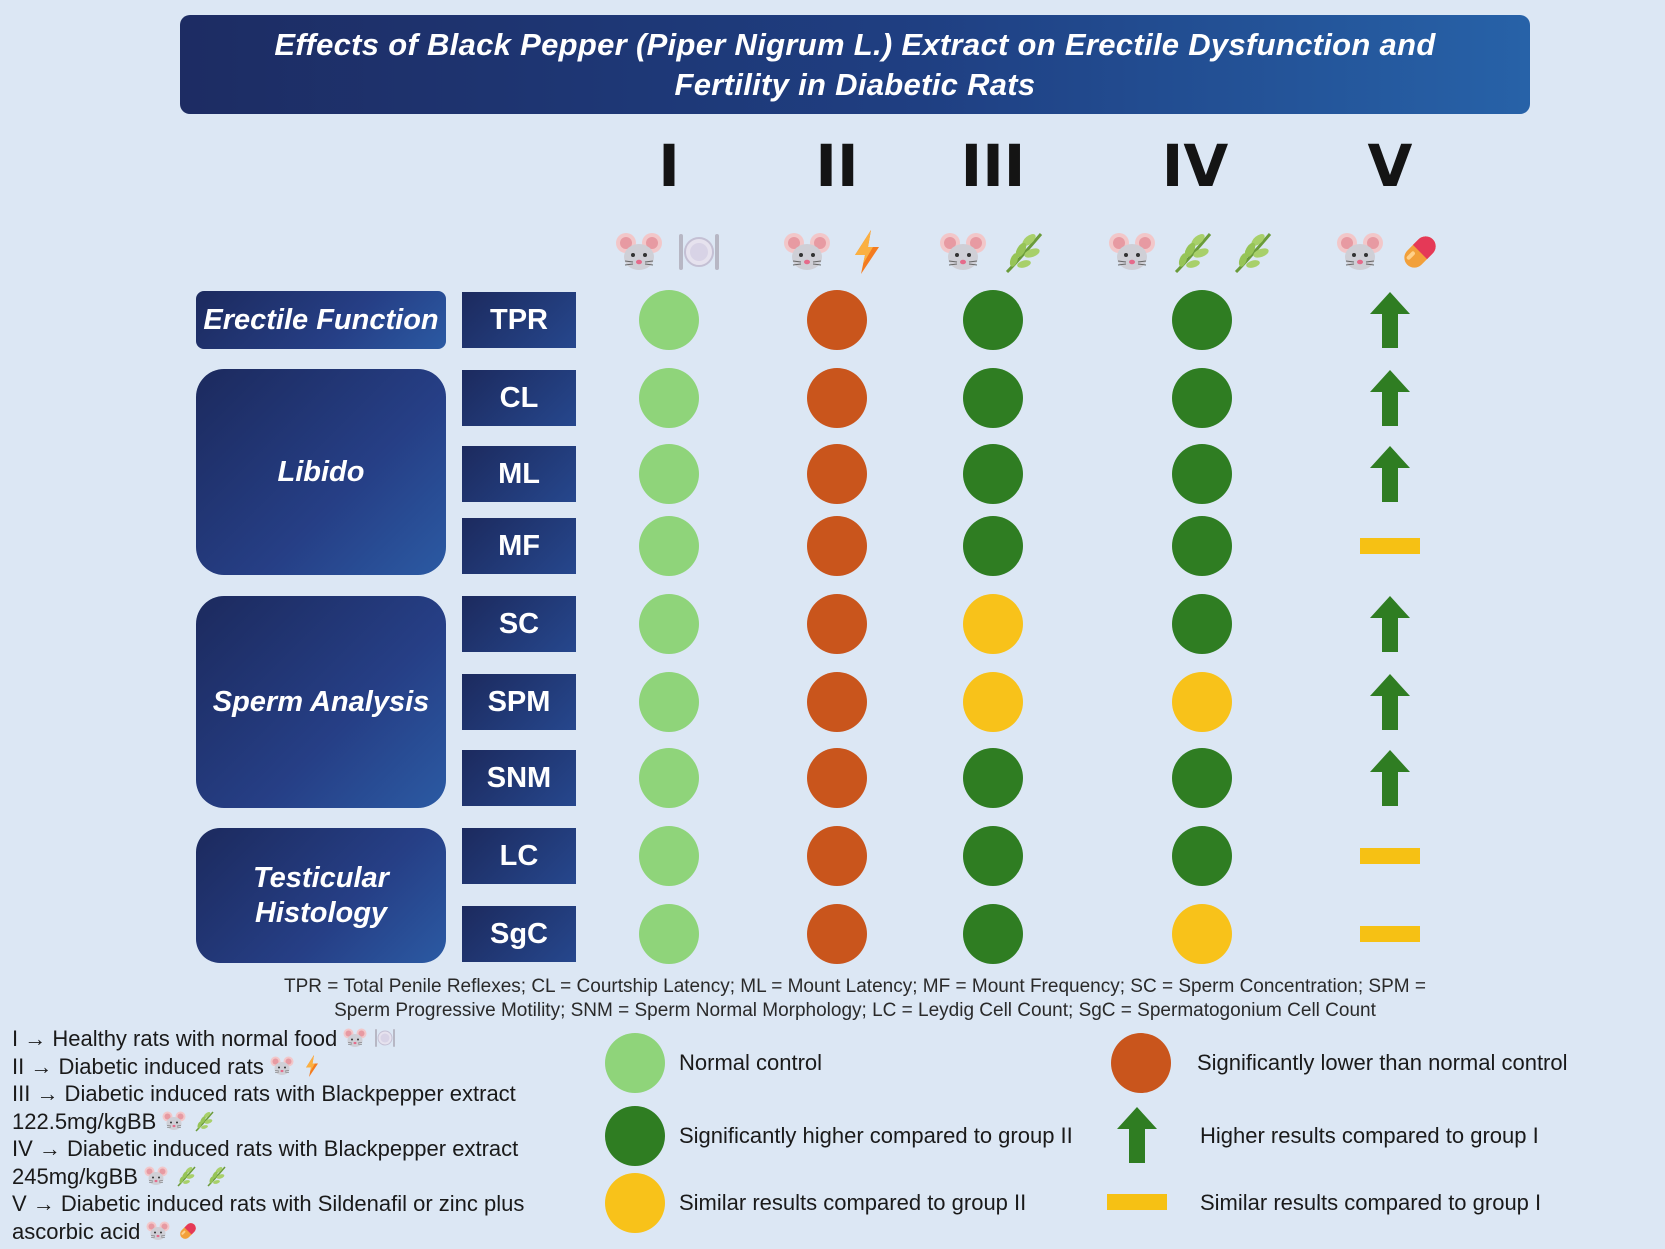  What do you see at coordinates (855, 84) in the screenshot?
I see `title-line-2: Fertility in Diabetic Rats` at bounding box center [855, 84].